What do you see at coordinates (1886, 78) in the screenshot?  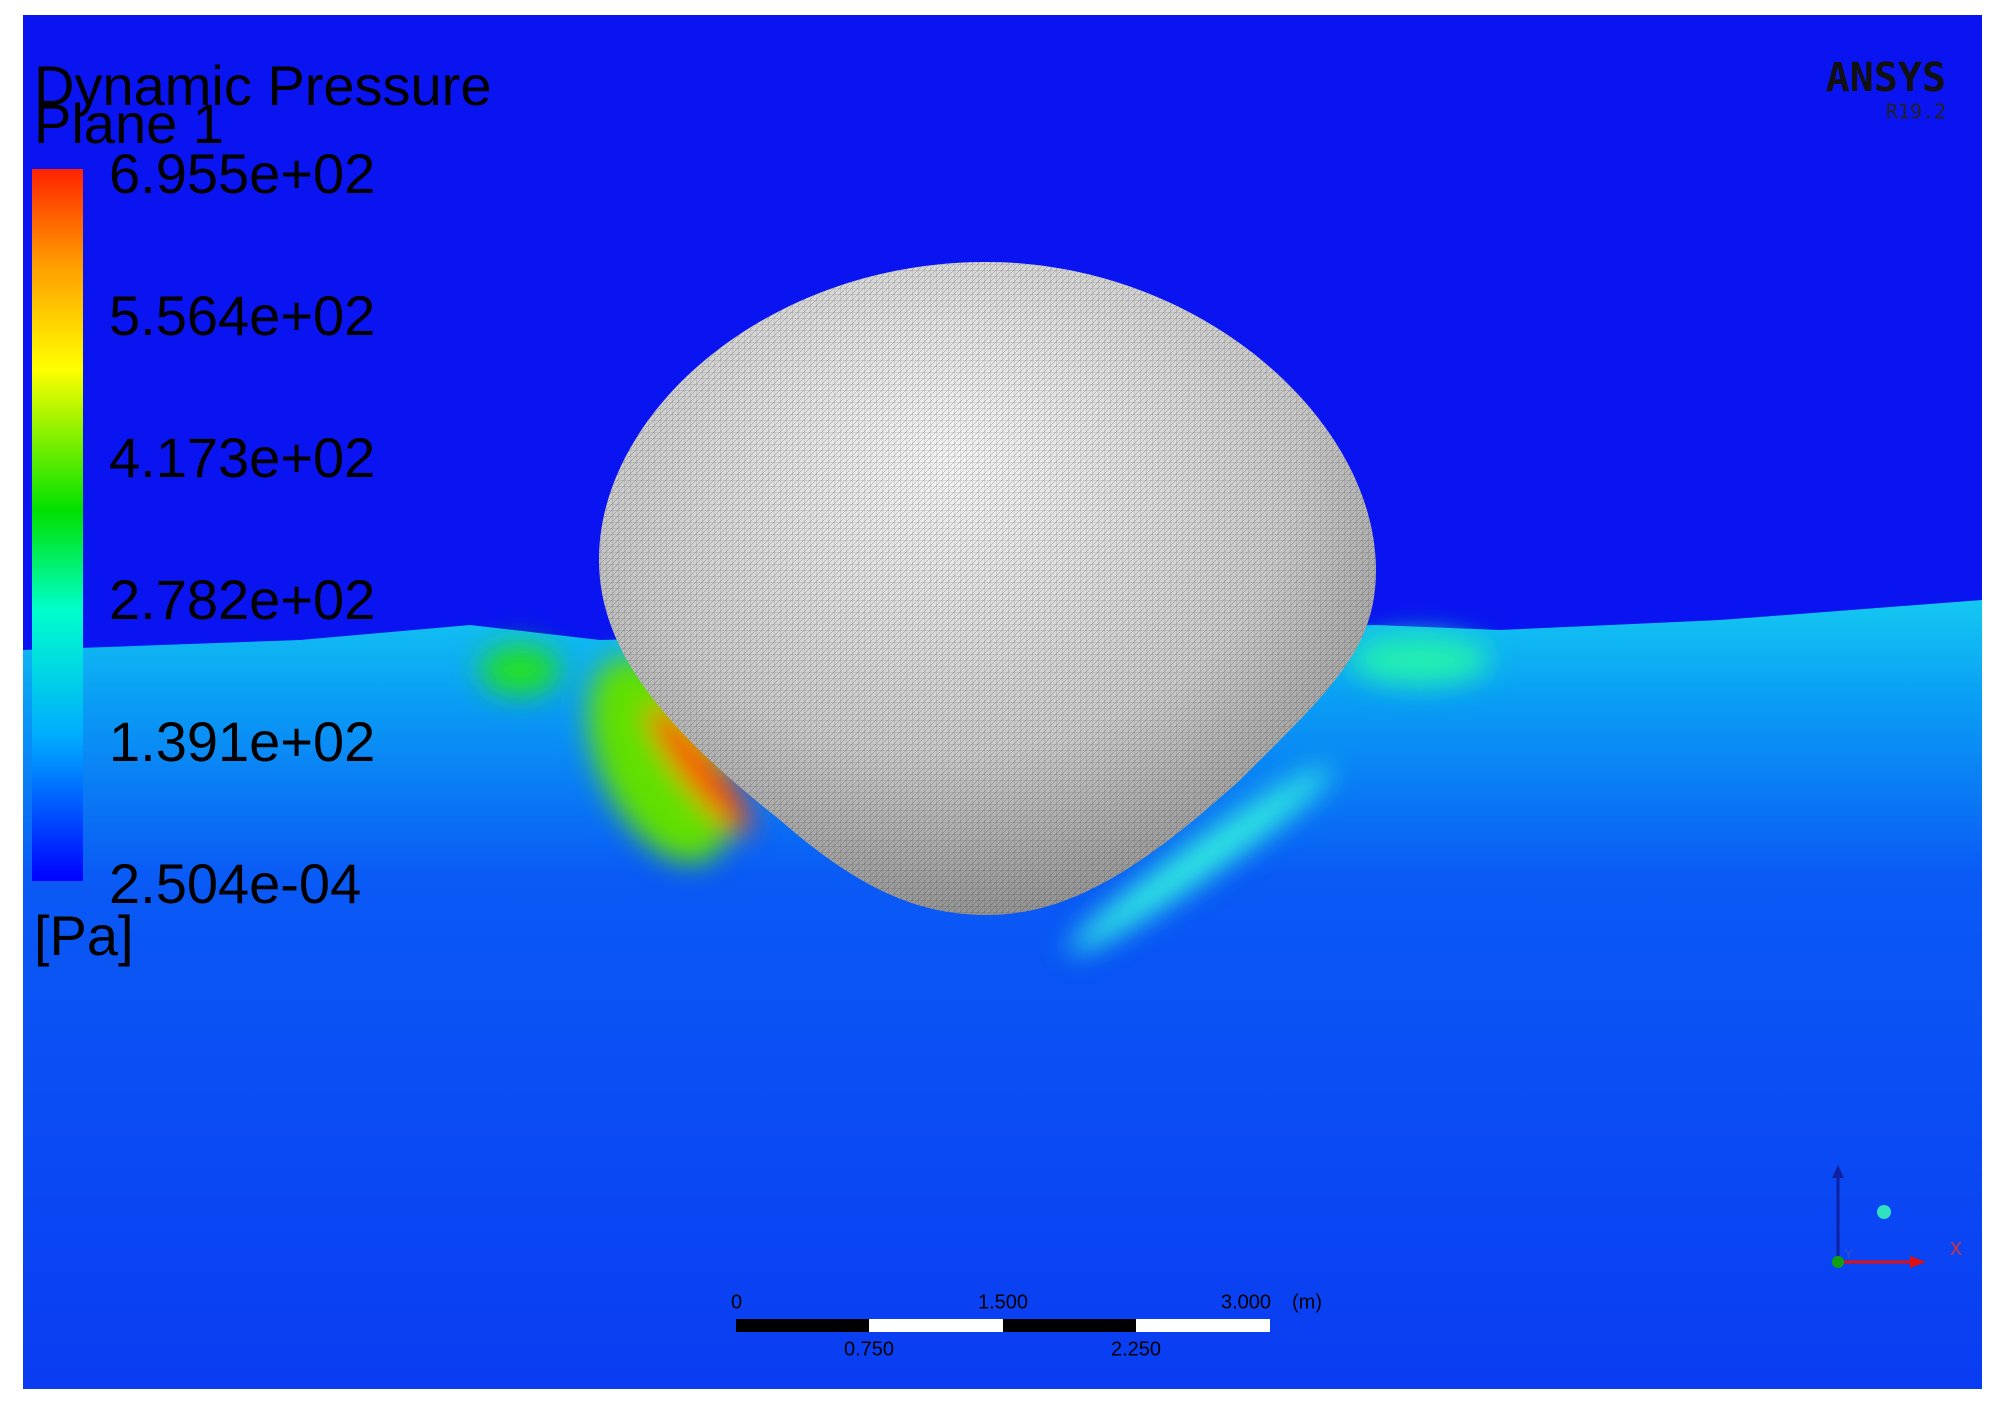 I see `brand-name: ANSYS` at bounding box center [1886, 78].